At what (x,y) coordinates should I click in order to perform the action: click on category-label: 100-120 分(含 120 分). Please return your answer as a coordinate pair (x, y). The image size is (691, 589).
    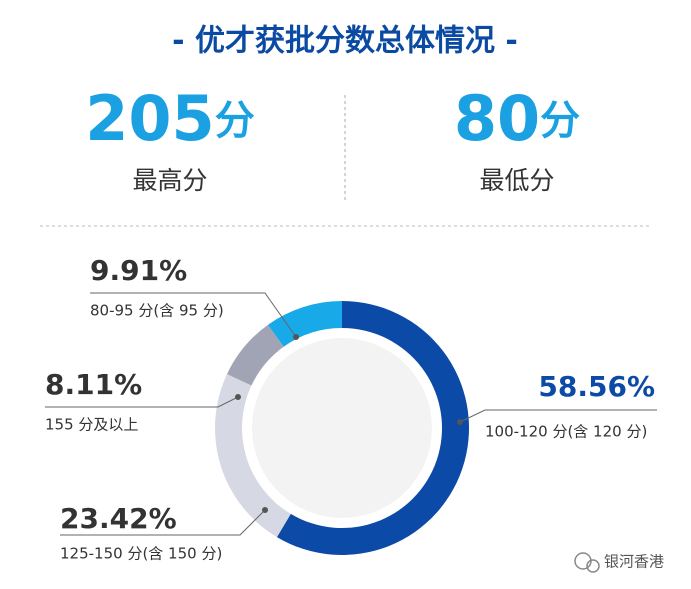
    Looking at the image, I should click on (566, 432).